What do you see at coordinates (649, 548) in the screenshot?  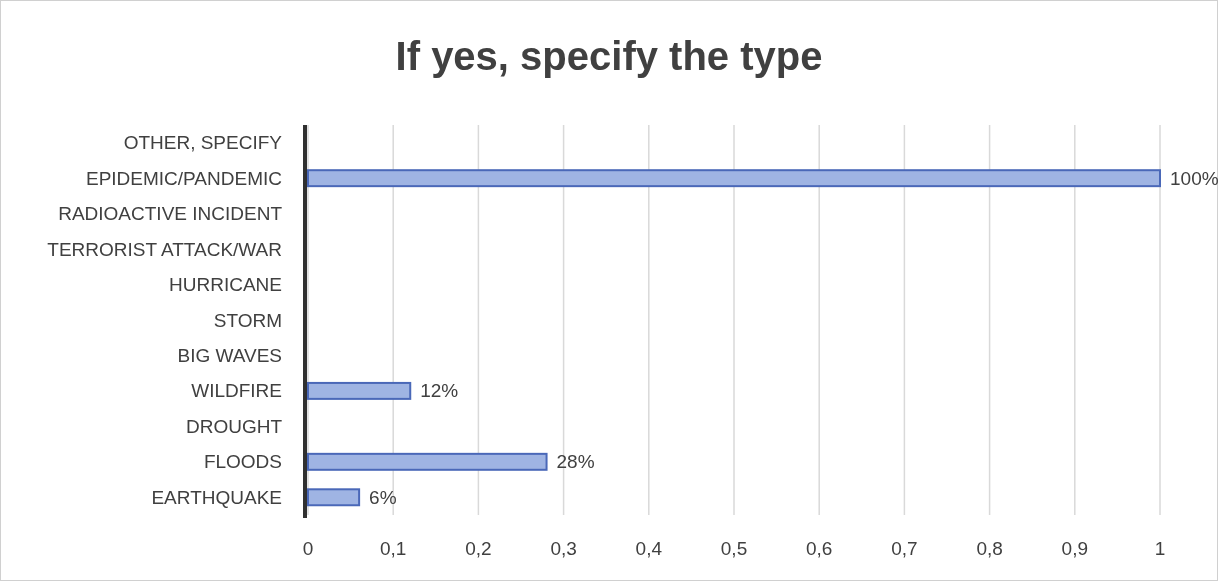 I see `x-tick-label: 0,4` at bounding box center [649, 548].